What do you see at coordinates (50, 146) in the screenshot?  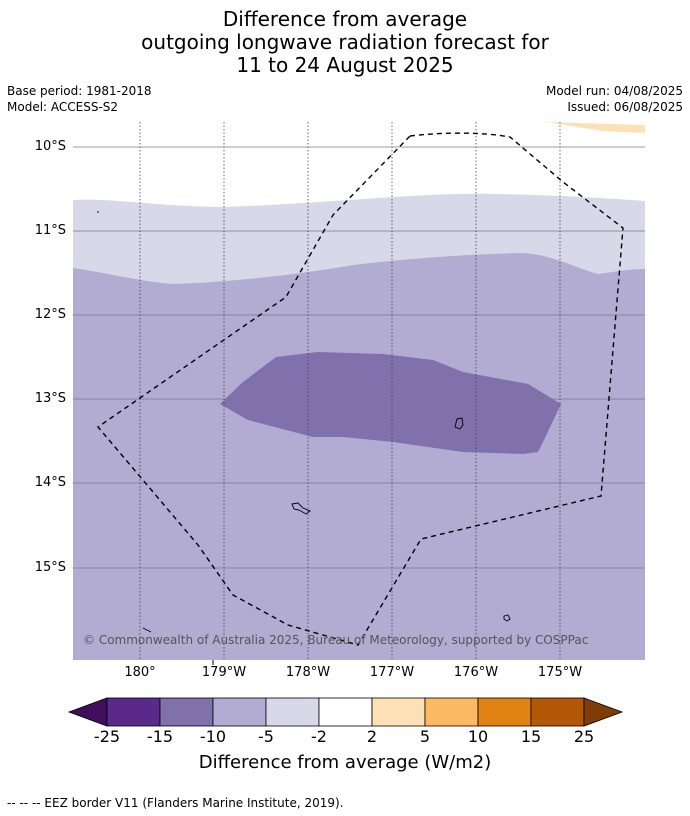 I see `lat-label-10s: 10°S` at bounding box center [50, 146].